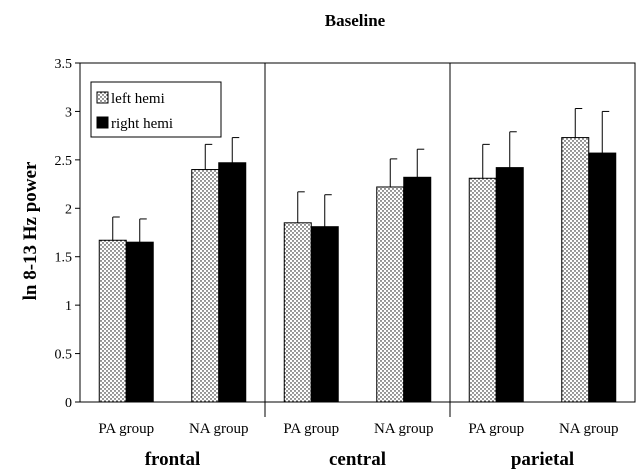 The width and height of the screenshot is (637, 470). What do you see at coordinates (173, 459) in the screenshot?
I see `region-label-frontal: frontal` at bounding box center [173, 459].